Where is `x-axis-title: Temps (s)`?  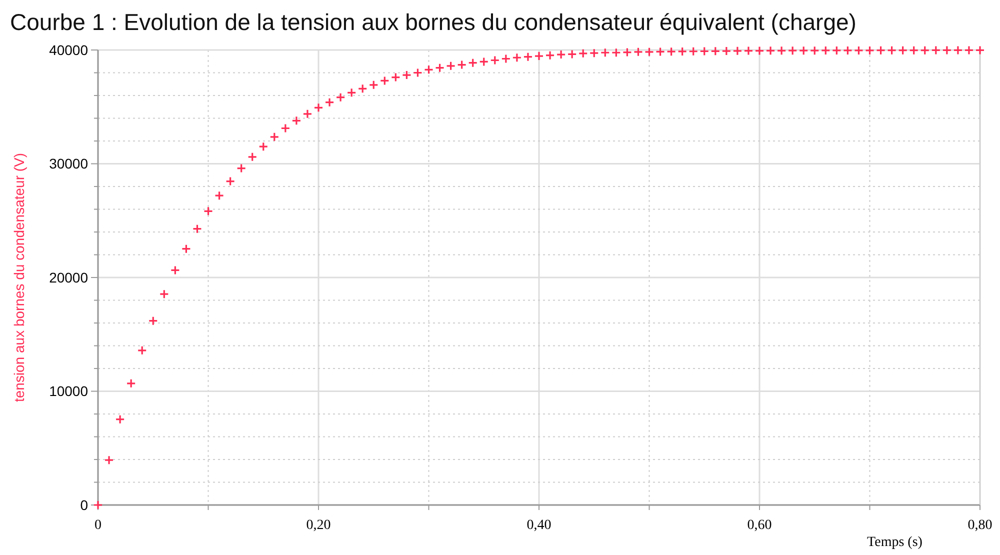 x-axis-title: Temps (s) is located at coordinates (895, 542).